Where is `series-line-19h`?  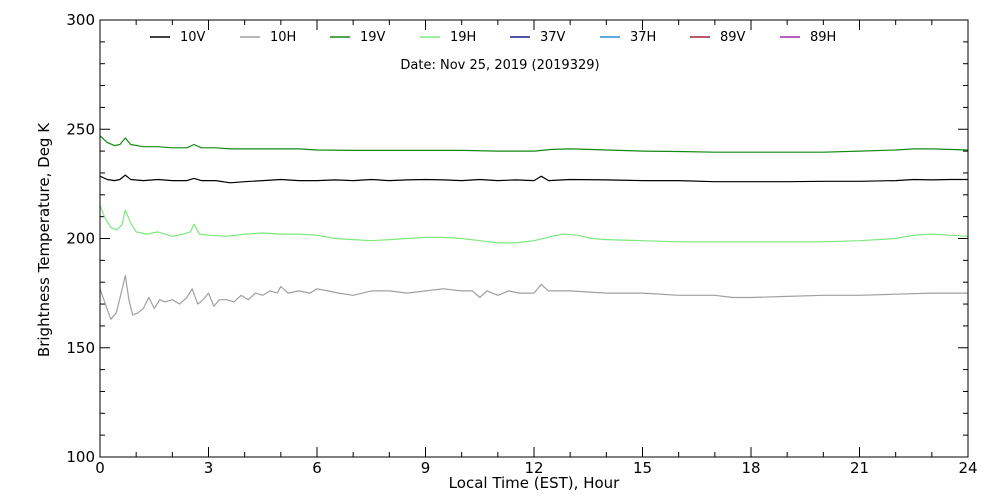
series-line-19h is located at coordinates (534, 224).